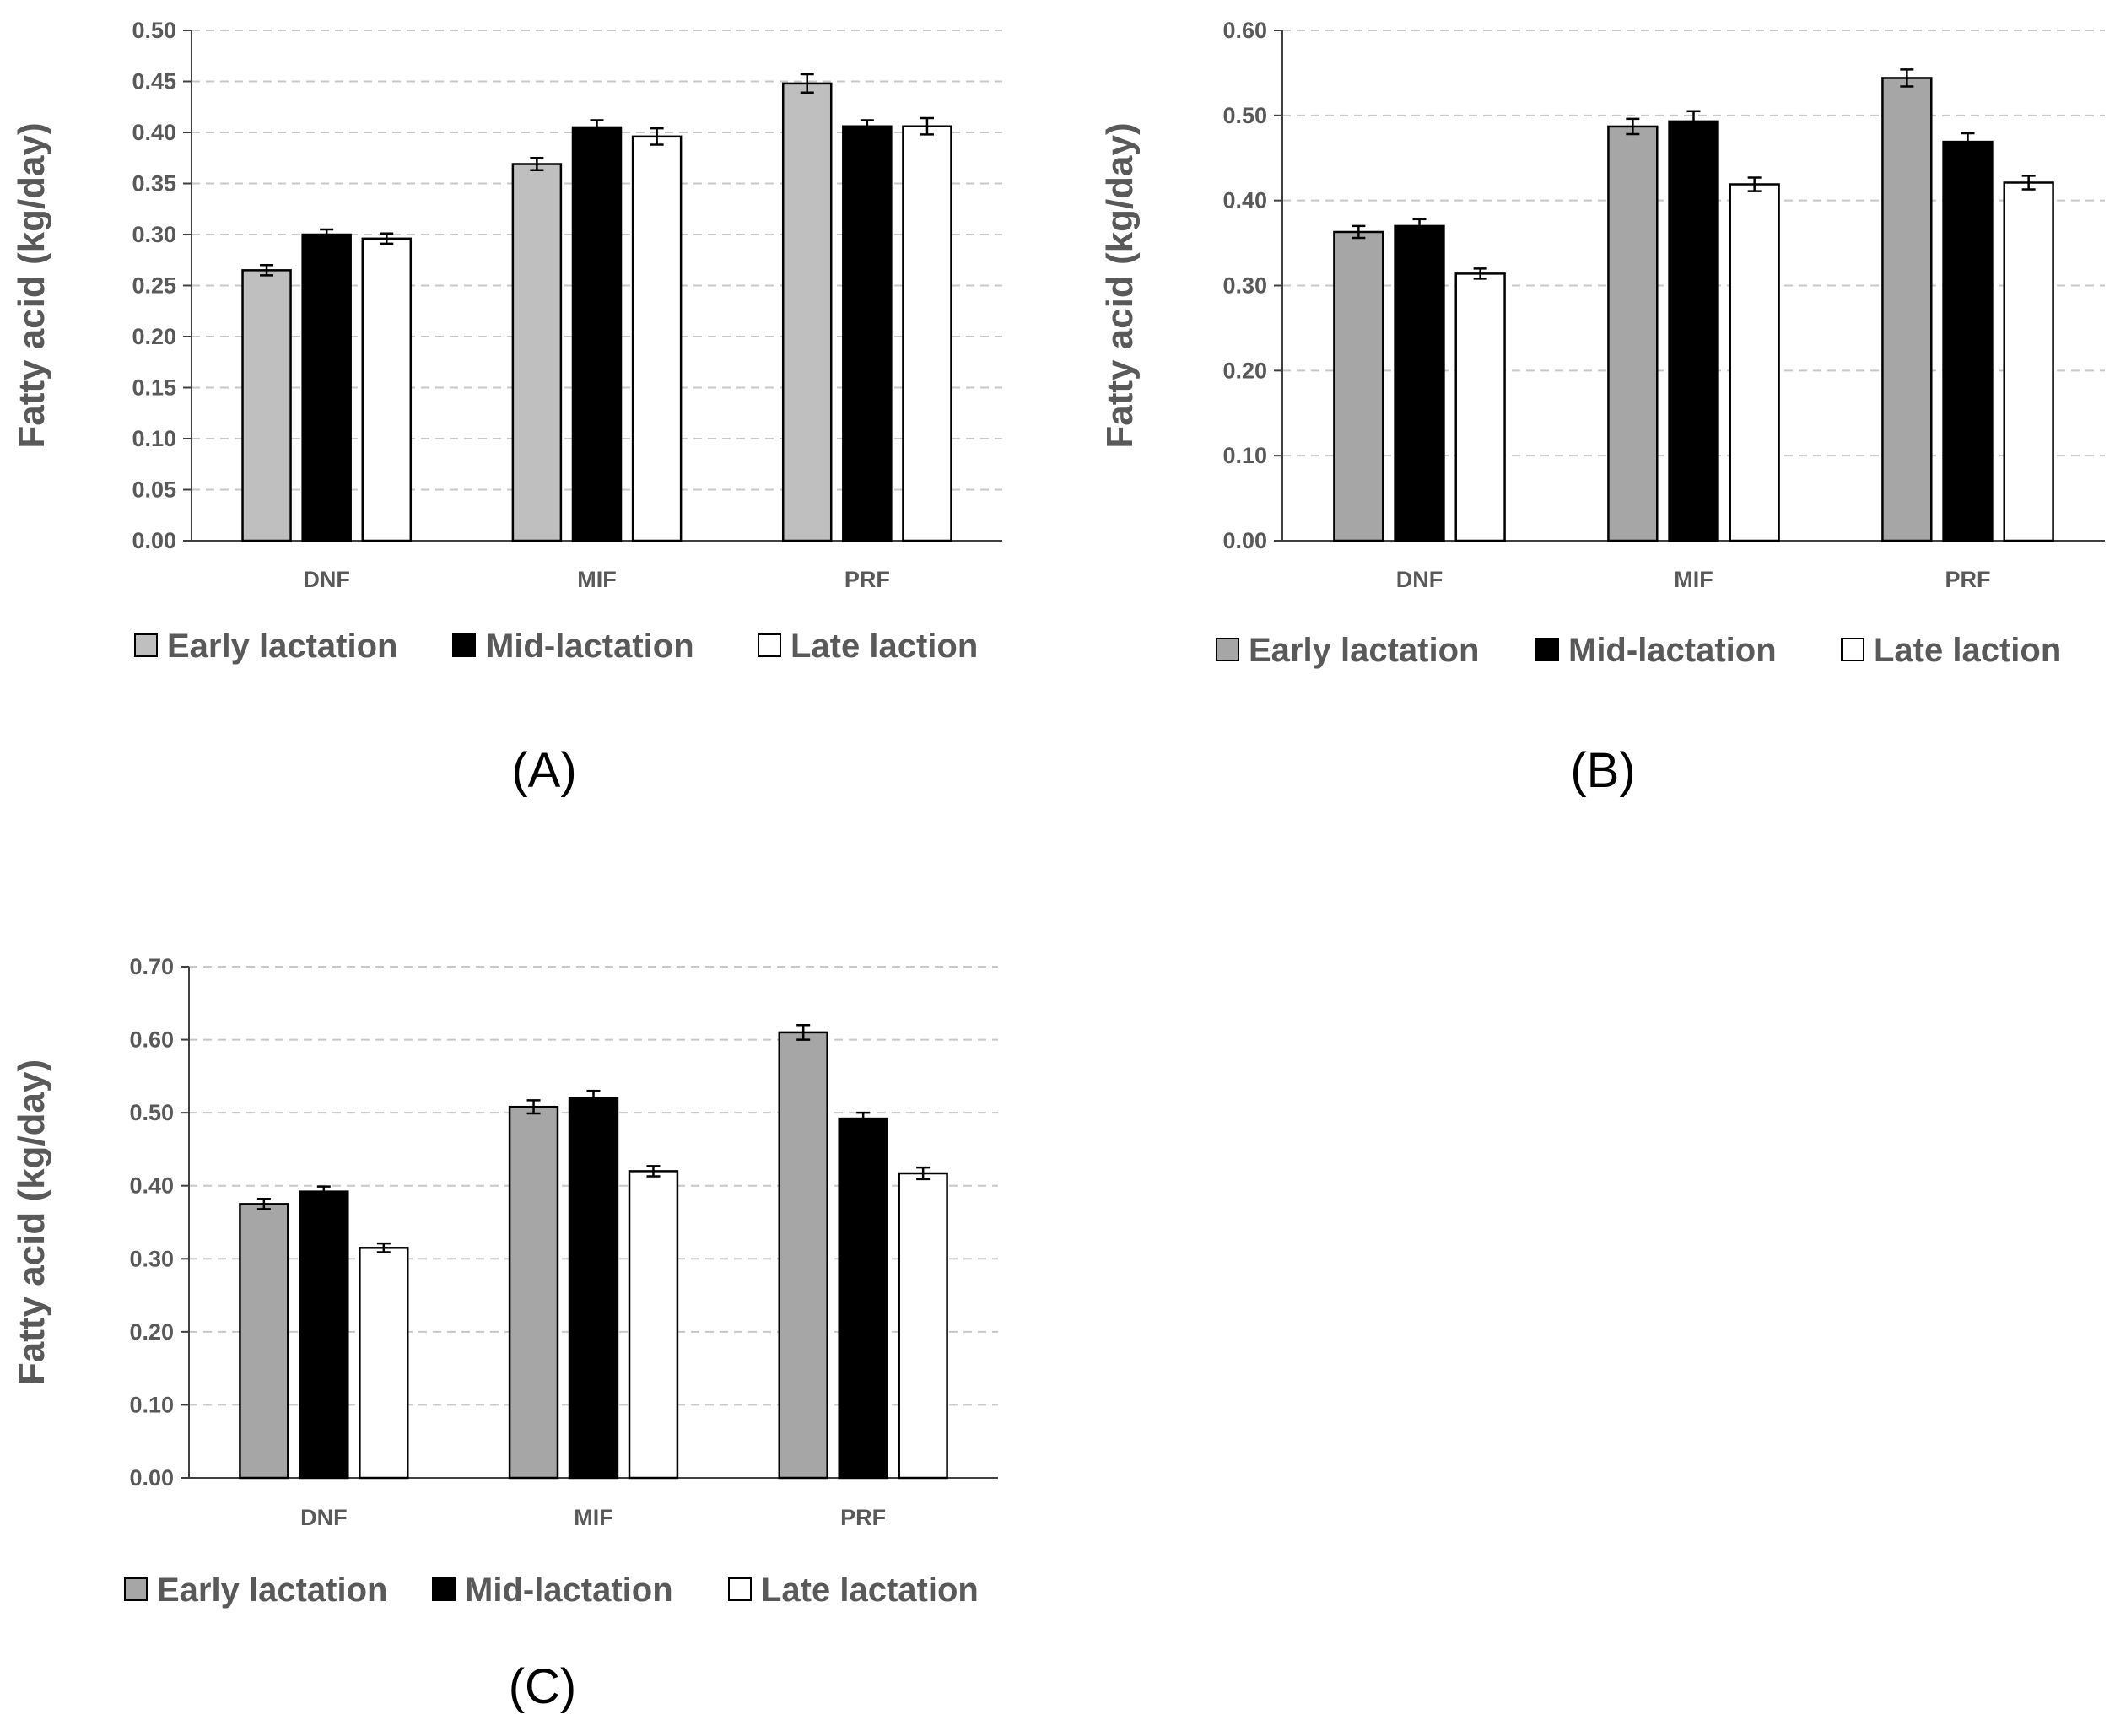 The width and height of the screenshot is (2115, 1736). What do you see at coordinates (154, 490) in the screenshot?
I see `y-tick-label: 0.05` at bounding box center [154, 490].